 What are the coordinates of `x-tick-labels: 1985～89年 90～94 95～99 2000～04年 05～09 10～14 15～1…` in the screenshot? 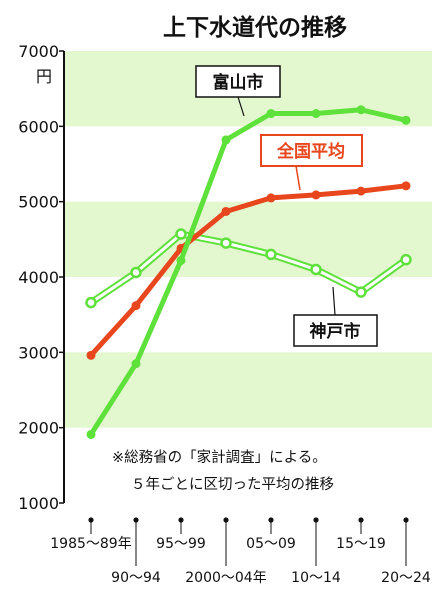 It's located at (240, 551).